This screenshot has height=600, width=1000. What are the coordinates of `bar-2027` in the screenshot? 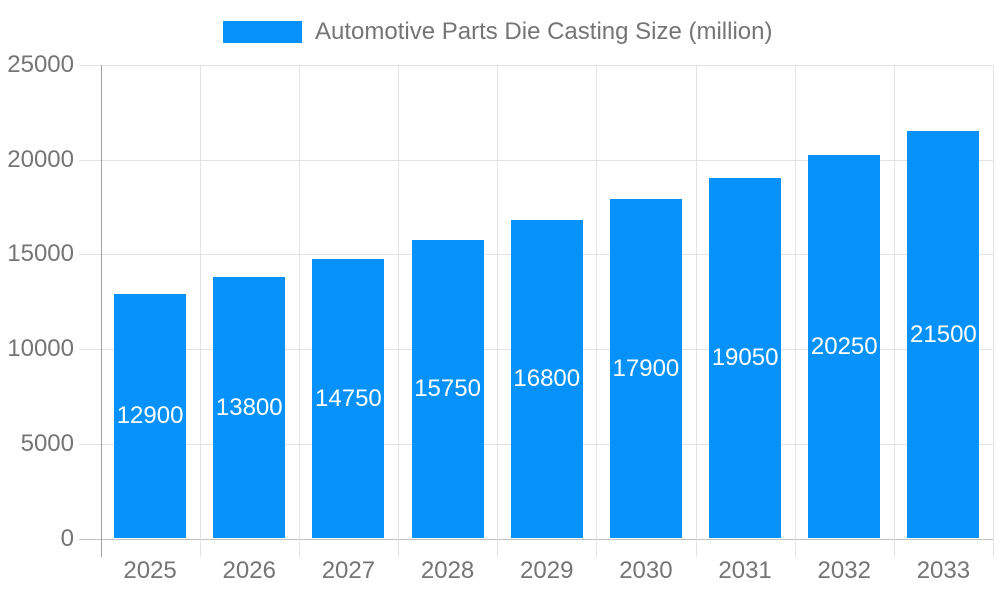 It's located at (348, 399).